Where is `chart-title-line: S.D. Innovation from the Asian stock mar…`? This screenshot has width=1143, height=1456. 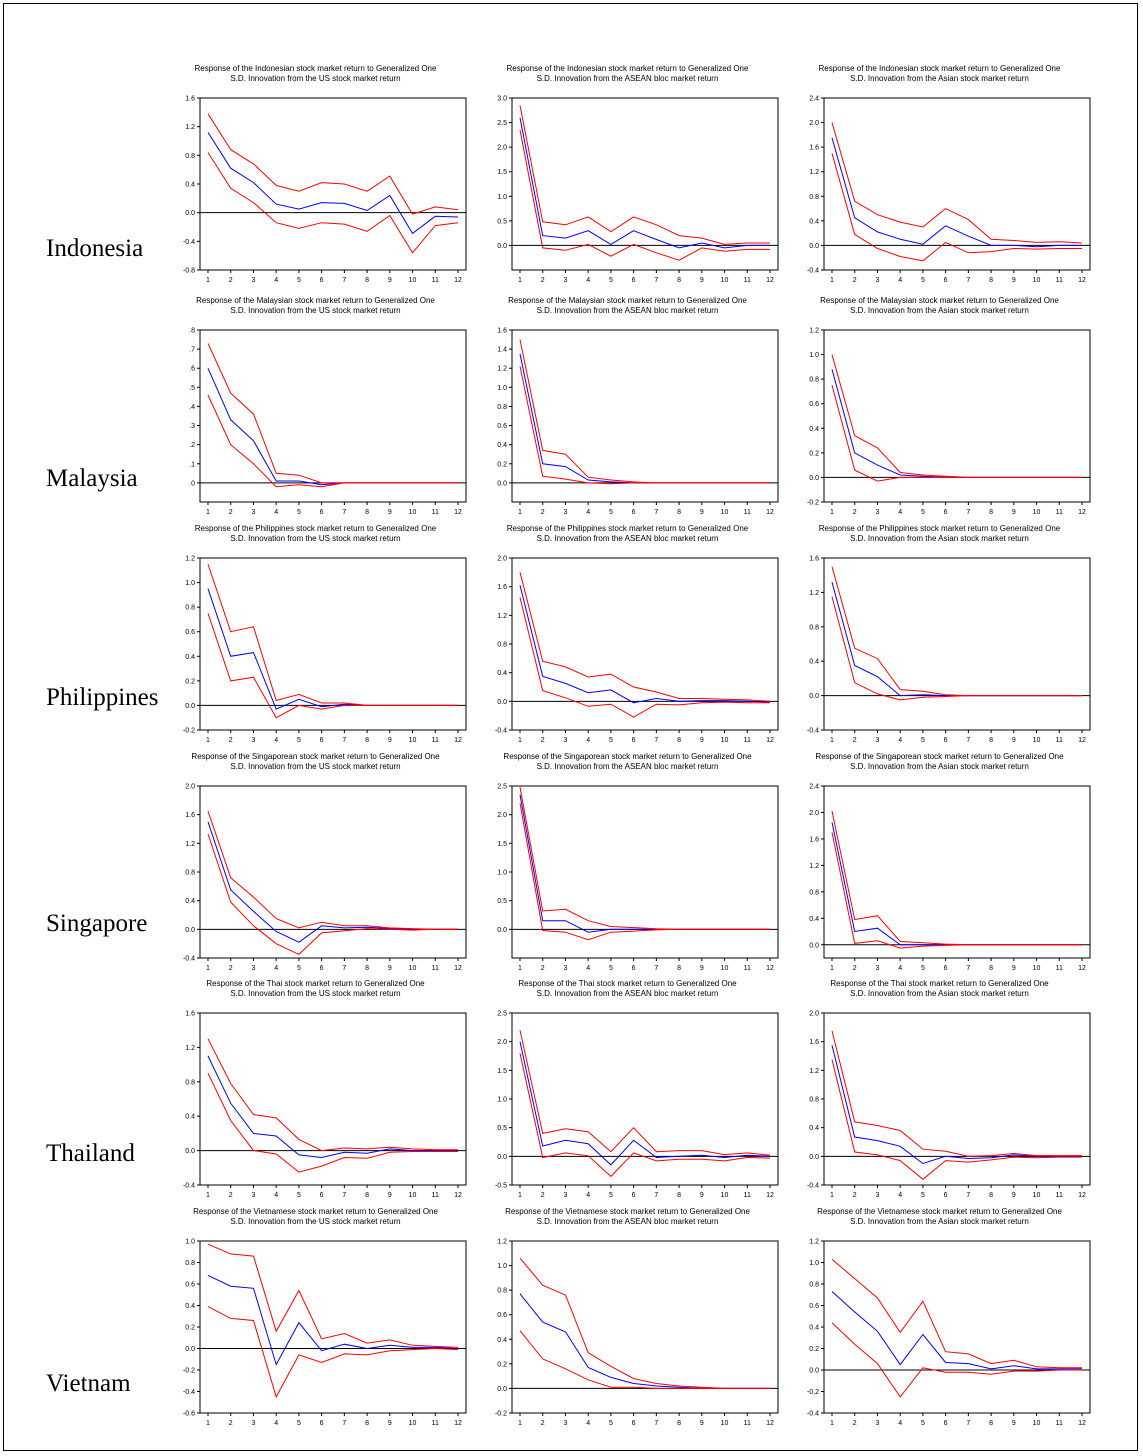 chart-title-line: S.D. Innovation from the Asian stock mar… is located at coordinates (939, 993).